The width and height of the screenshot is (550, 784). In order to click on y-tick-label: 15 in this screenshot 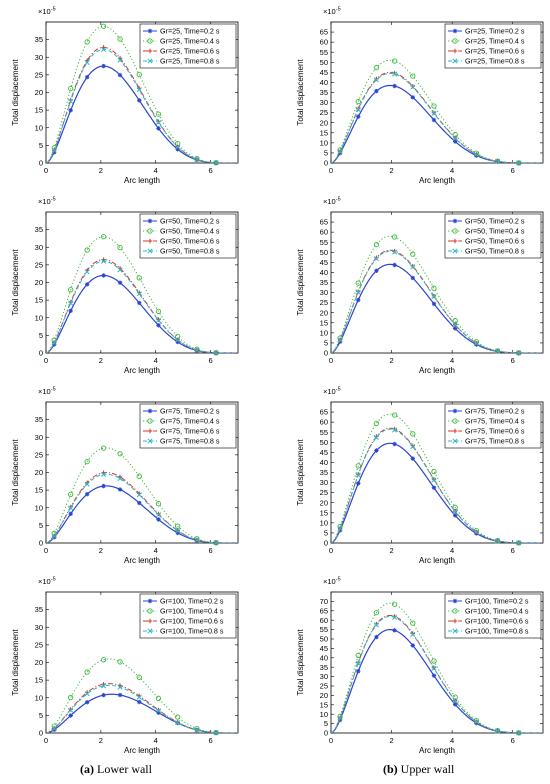, I will do `click(324, 512)`.